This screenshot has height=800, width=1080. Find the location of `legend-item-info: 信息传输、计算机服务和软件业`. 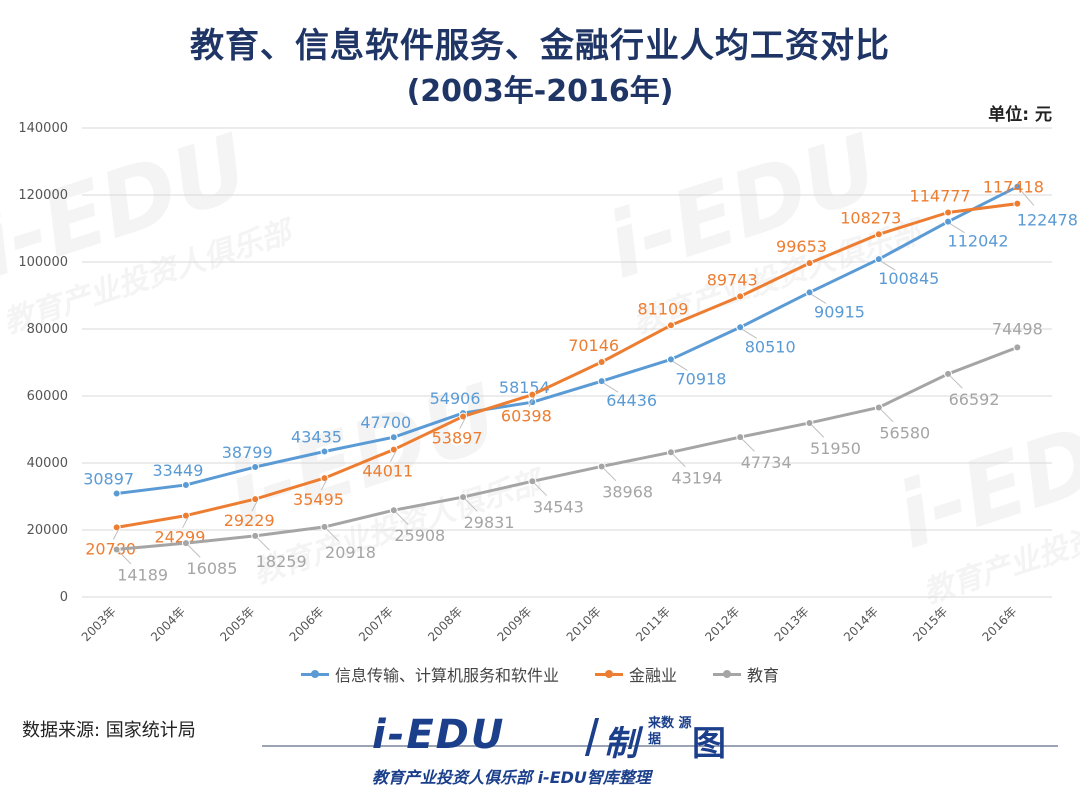

legend-item-info: 信息传输、计算机服务和软件业 is located at coordinates (429, 674).